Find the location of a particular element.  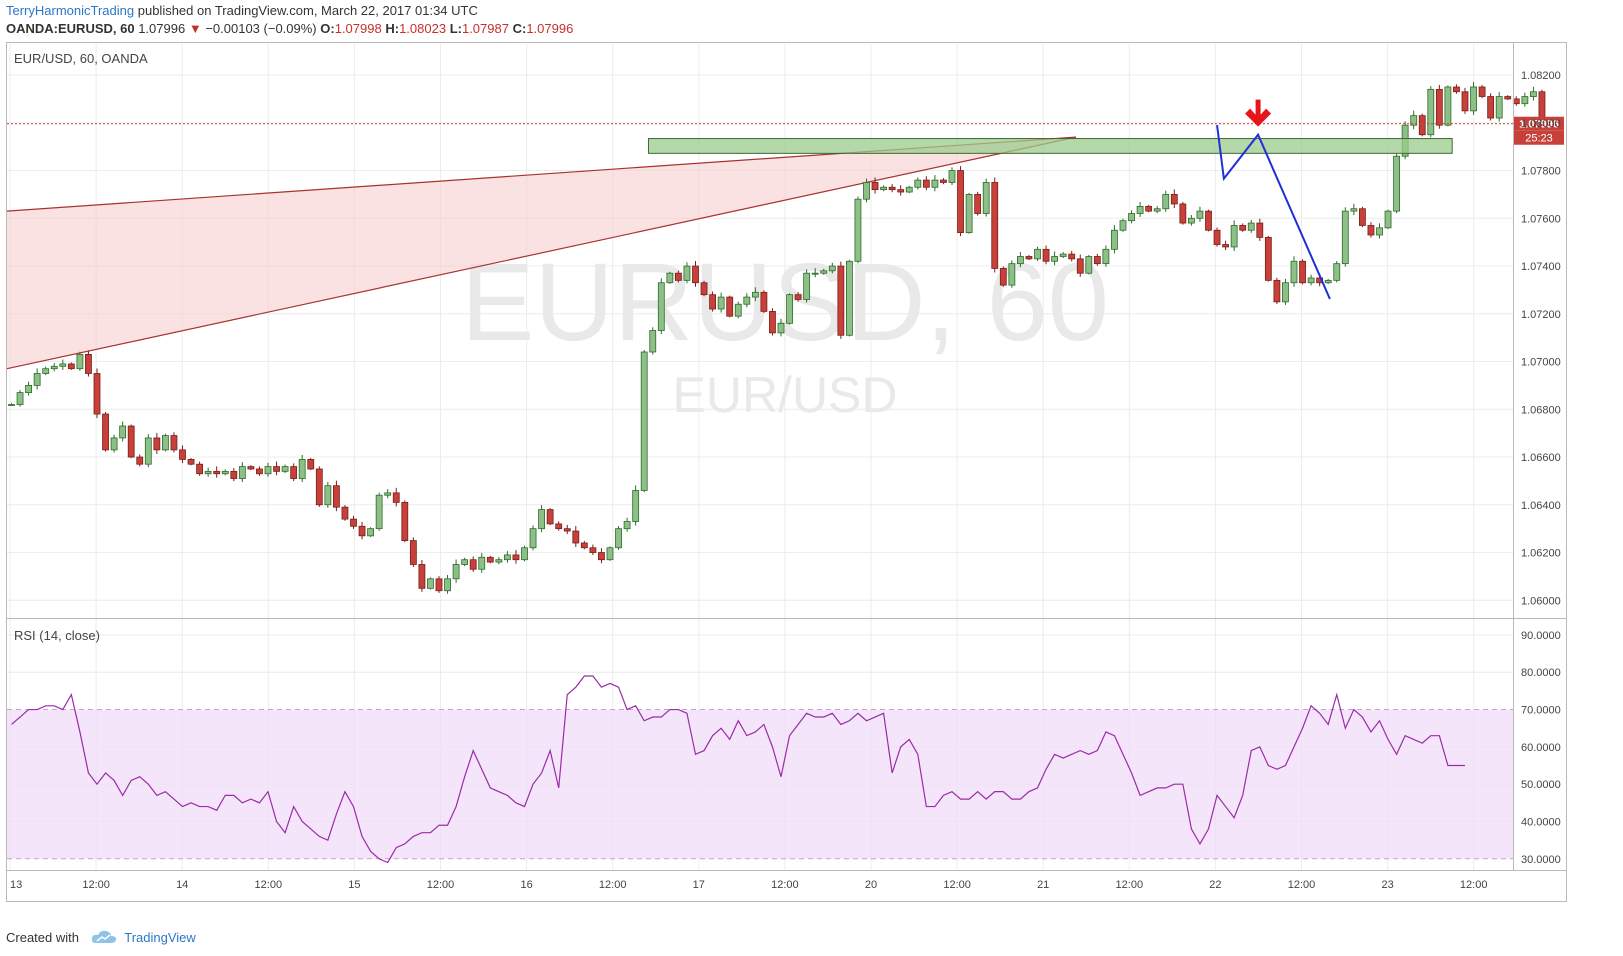

last-price-tag is located at coordinates (1539, 123).